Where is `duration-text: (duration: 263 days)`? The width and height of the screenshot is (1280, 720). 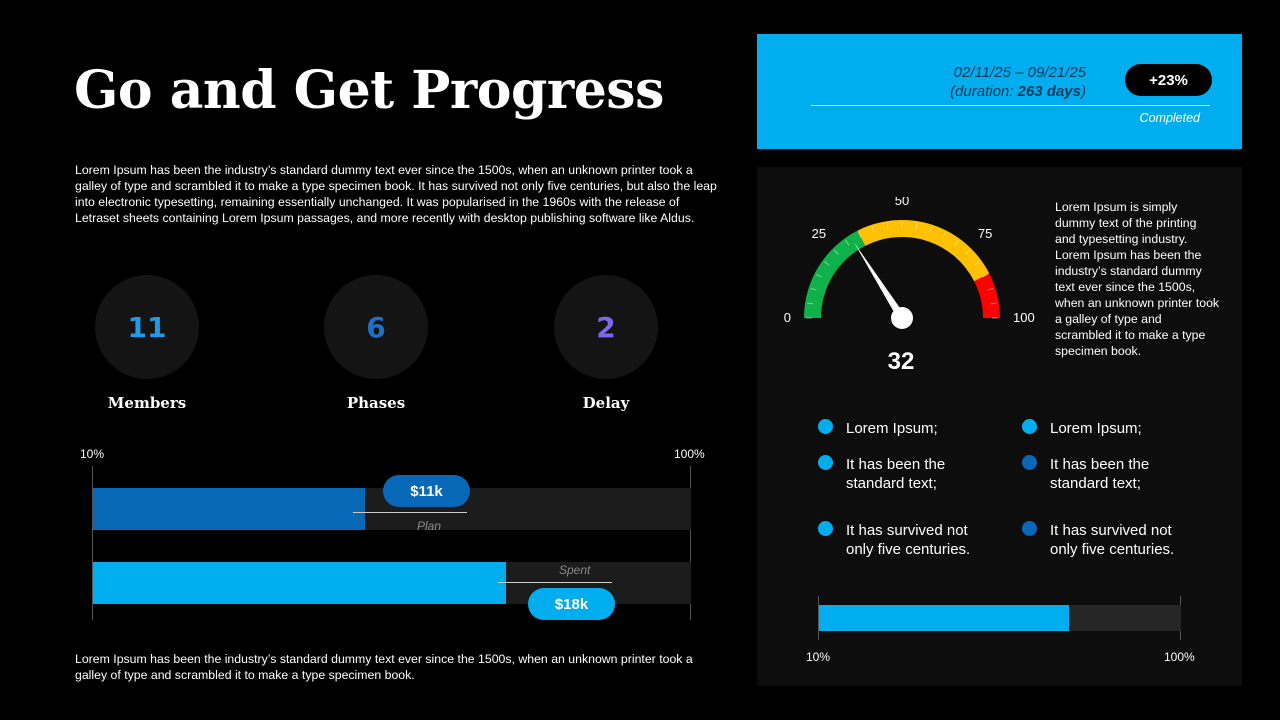 duration-text: (duration: 263 days) is located at coordinates (1018, 91).